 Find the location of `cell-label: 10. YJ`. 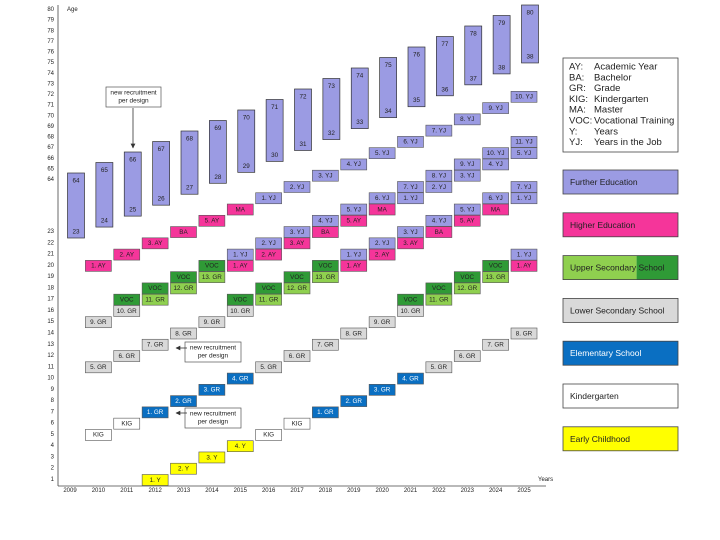

cell-label: 10. YJ is located at coordinates (524, 97).